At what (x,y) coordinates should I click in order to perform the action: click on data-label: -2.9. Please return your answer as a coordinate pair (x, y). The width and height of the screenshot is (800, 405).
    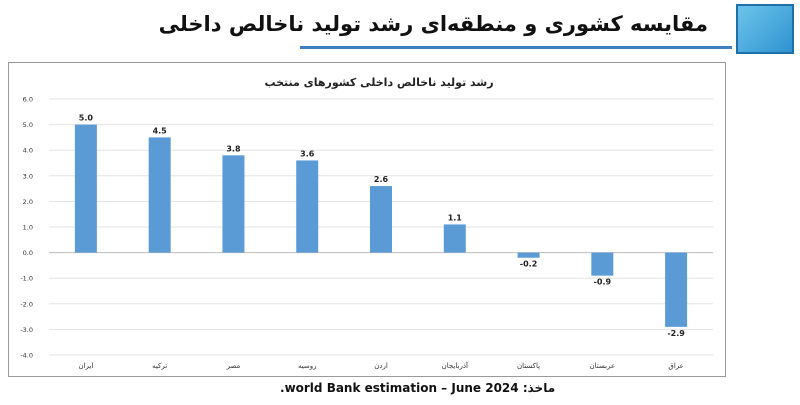
    Looking at the image, I should click on (676, 333).